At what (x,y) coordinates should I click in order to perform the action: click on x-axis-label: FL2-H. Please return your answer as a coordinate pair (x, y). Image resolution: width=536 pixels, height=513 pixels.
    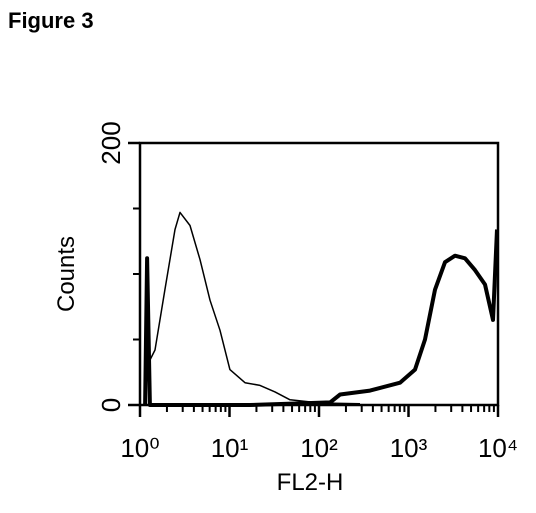
    Looking at the image, I should click on (310, 482).